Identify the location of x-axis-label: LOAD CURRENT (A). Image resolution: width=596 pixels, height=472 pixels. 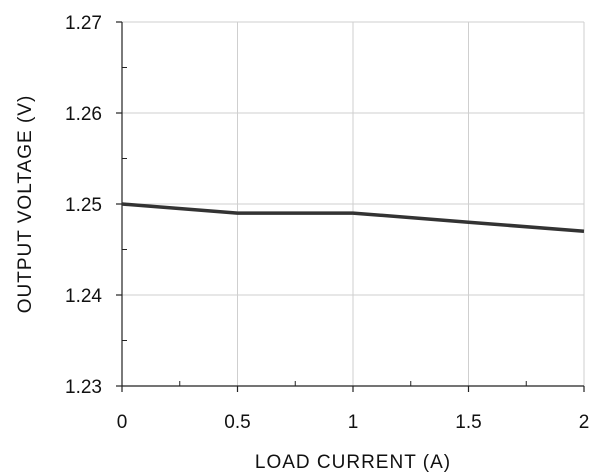
(353, 462).